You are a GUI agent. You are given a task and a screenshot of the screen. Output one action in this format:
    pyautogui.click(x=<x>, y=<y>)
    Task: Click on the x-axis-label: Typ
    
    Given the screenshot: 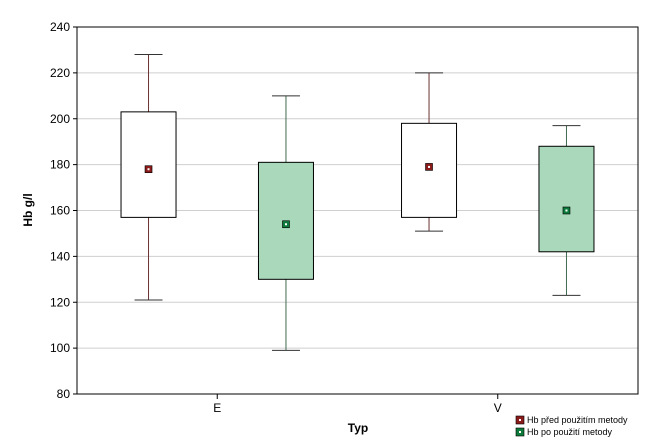 What is the action you would take?
    pyautogui.click(x=358, y=428)
    